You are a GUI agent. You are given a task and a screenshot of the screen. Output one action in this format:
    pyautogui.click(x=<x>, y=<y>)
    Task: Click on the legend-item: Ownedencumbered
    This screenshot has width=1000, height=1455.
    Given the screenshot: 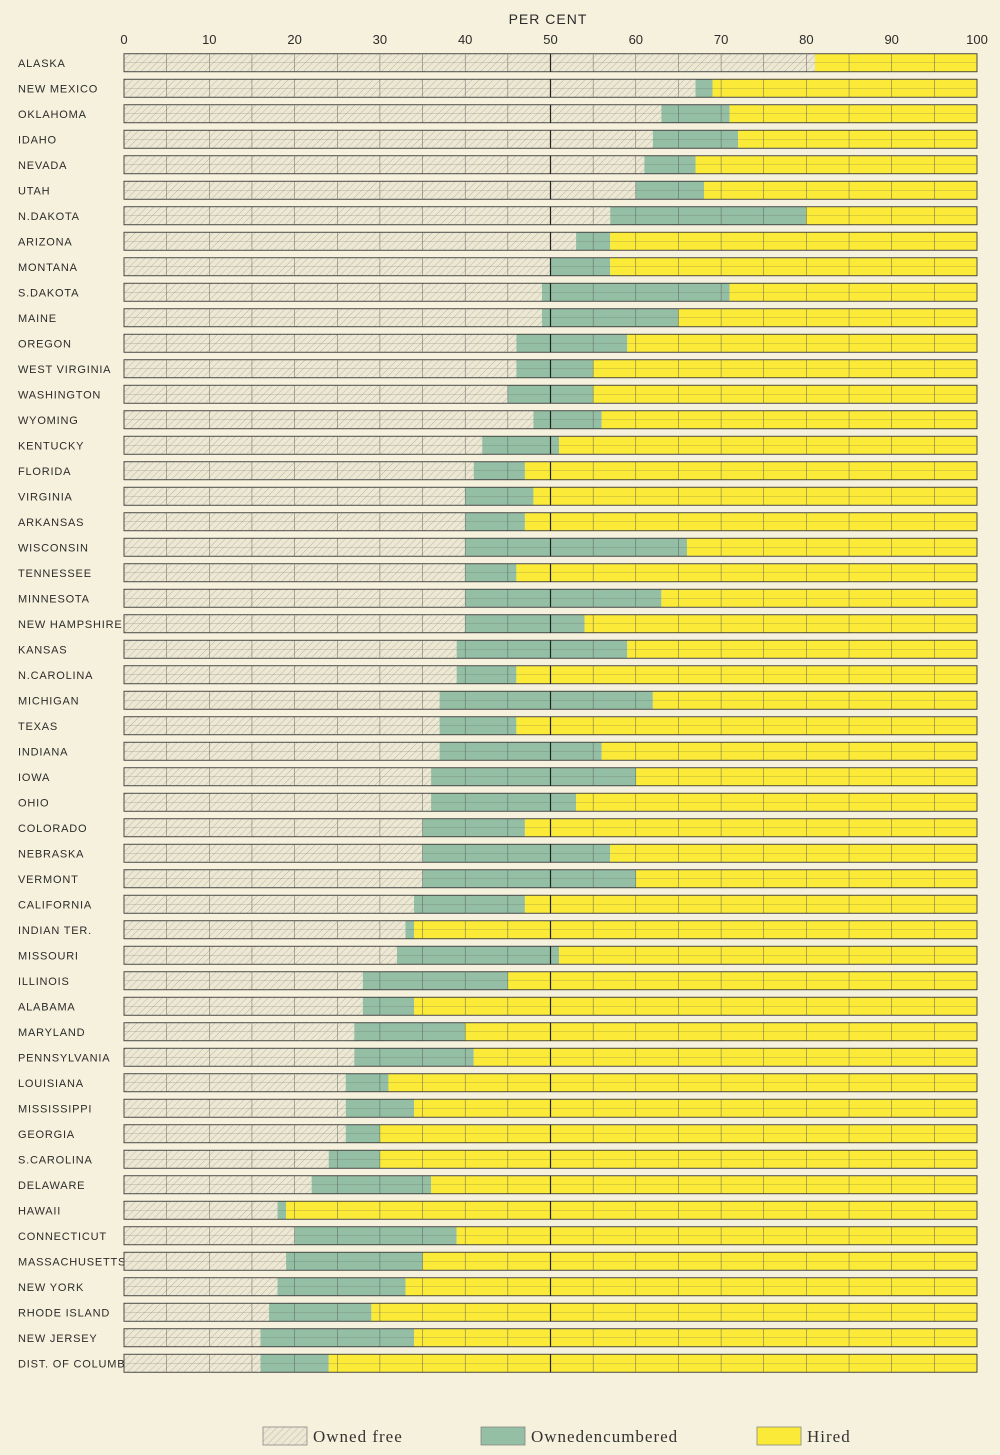 What is the action you would take?
    pyautogui.click(x=579, y=1436)
    